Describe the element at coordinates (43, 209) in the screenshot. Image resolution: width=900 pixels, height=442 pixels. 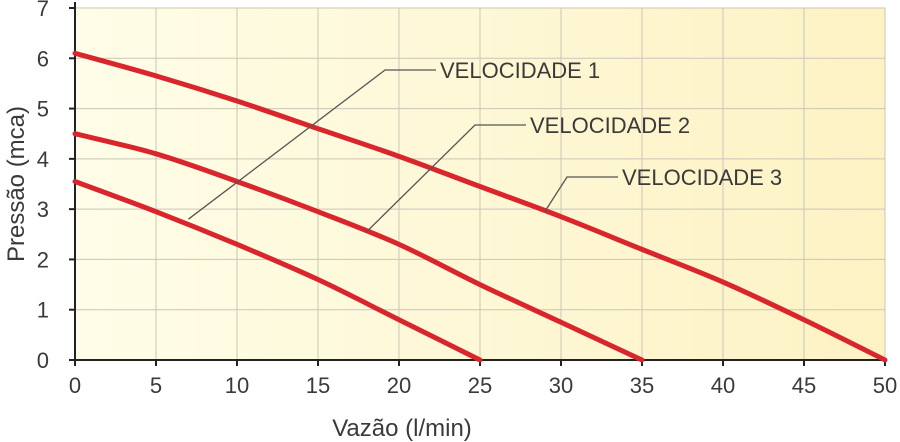
I see `y-tick-label: 3` at that location.